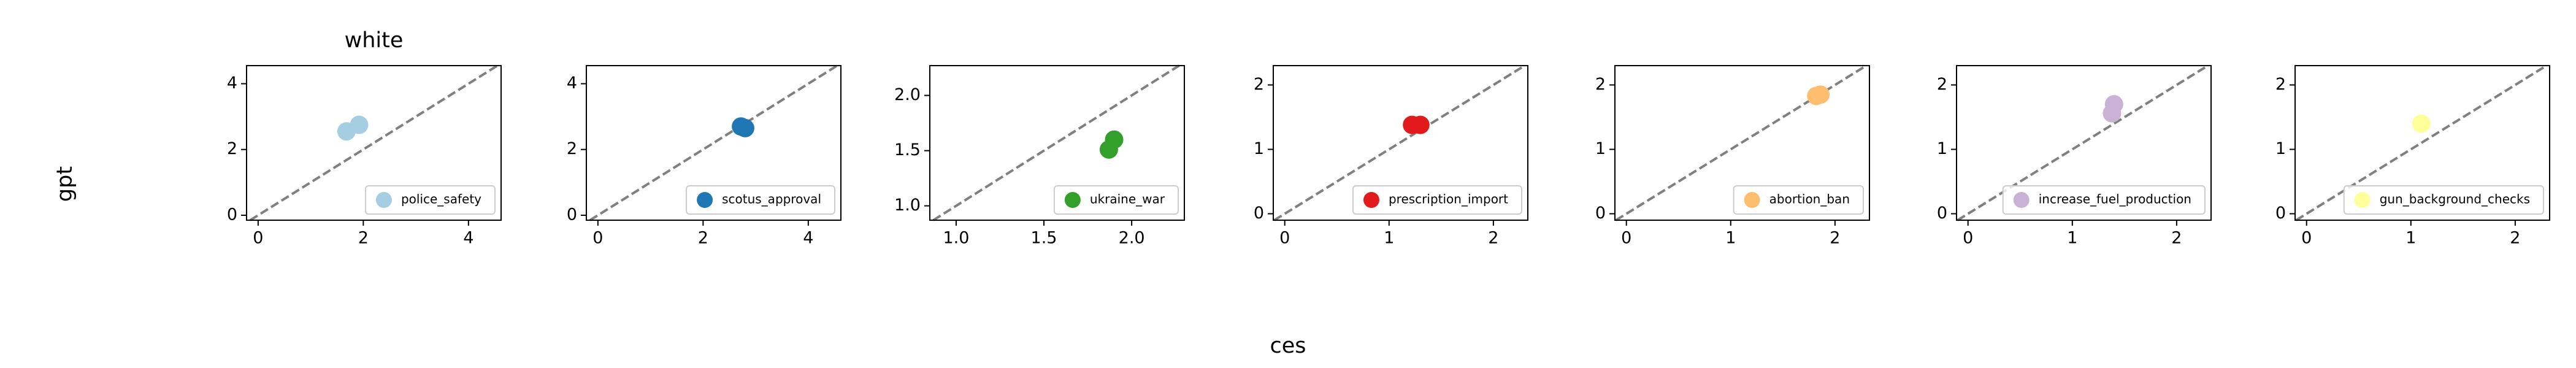  I want to click on legend-label: scotus_approval, so click(771, 199).